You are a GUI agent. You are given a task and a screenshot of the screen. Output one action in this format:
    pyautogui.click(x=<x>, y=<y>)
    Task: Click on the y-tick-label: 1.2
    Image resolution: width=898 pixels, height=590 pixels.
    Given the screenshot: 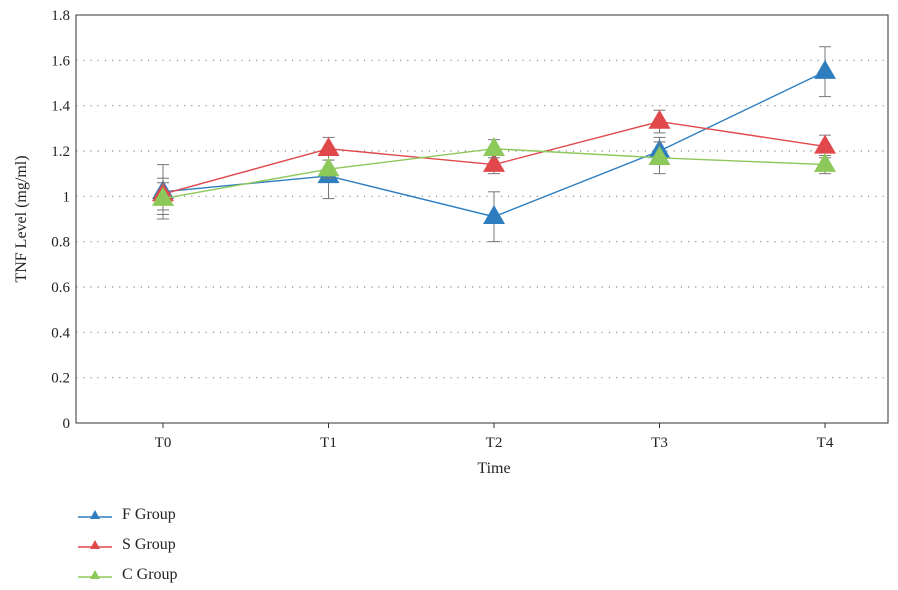 What is the action you would take?
    pyautogui.click(x=60, y=152)
    